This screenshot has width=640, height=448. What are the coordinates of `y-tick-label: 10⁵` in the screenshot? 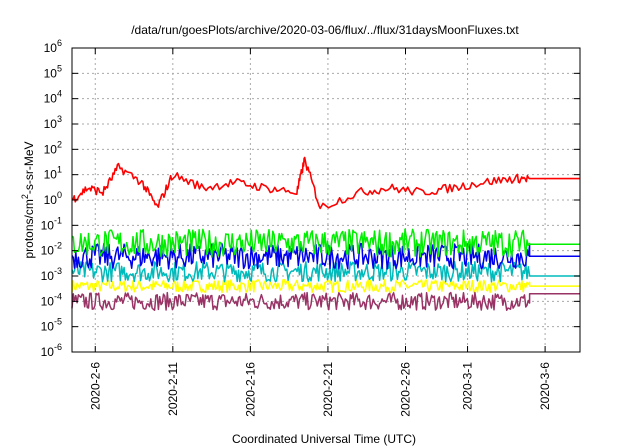 It's located at (53, 71).